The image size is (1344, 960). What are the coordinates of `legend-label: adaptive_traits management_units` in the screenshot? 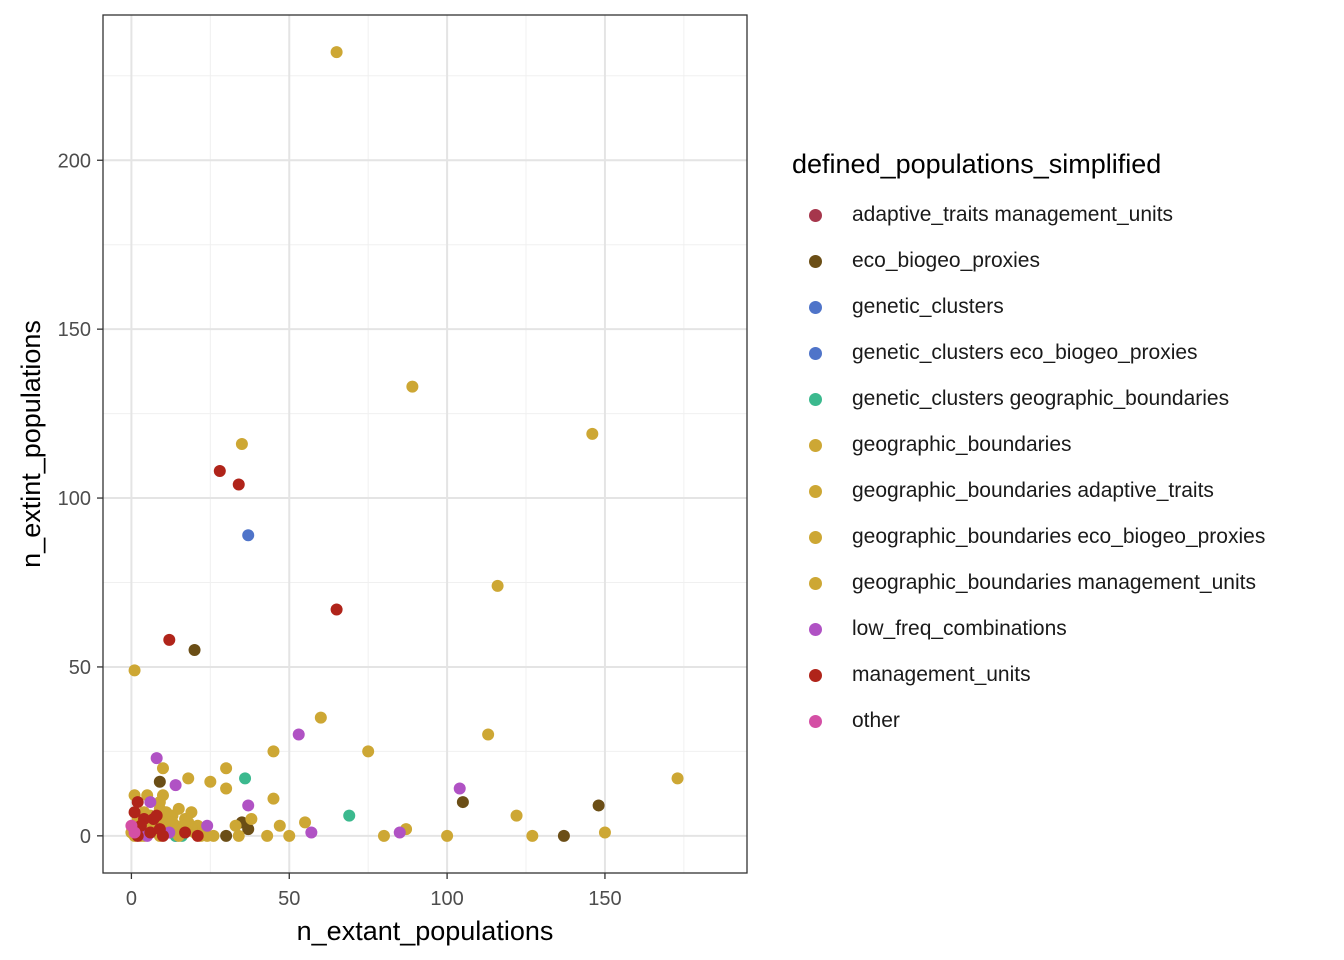 It's located at (1013, 214).